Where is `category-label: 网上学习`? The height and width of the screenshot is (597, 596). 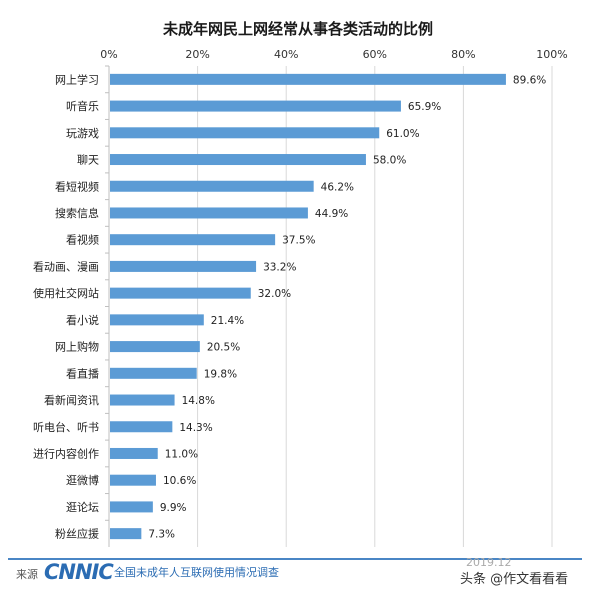 category-label: 网上学习 is located at coordinates (77, 79).